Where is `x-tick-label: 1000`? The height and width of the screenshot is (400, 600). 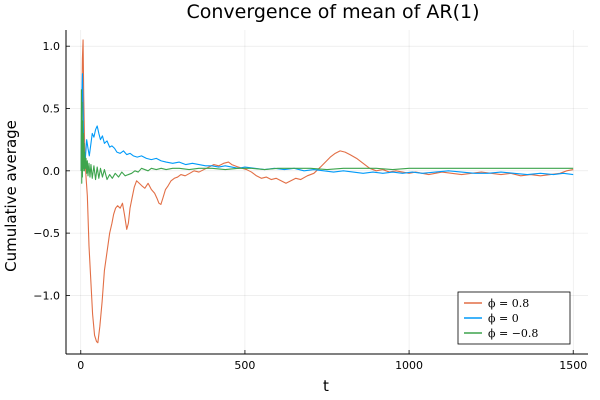 x-tick-label: 1000 is located at coordinates (409, 365).